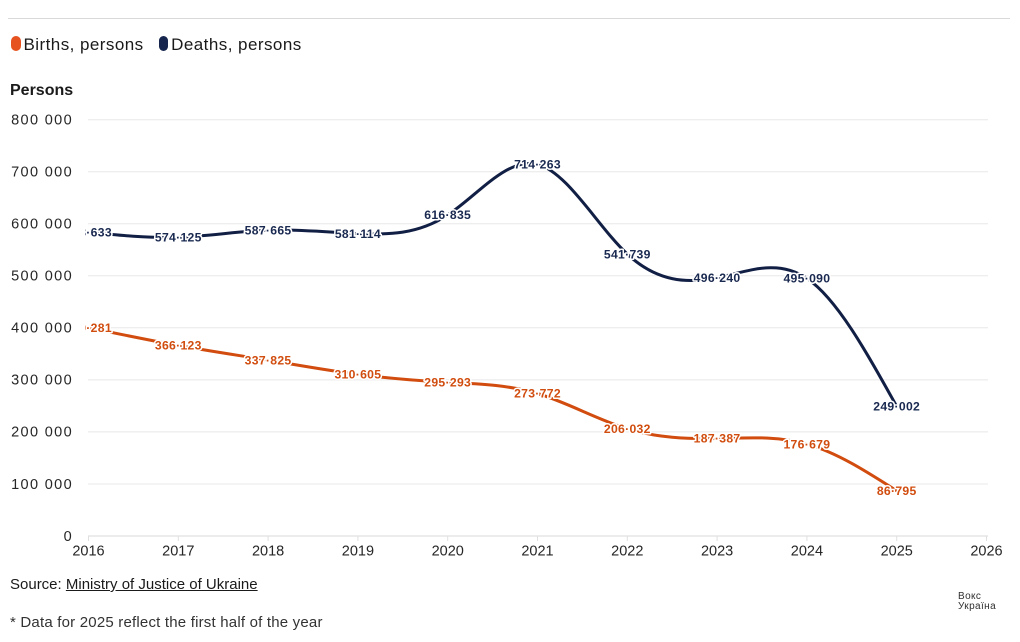  Describe the element at coordinates (627, 552) in the screenshot. I see `svg-text: 2022` at that location.